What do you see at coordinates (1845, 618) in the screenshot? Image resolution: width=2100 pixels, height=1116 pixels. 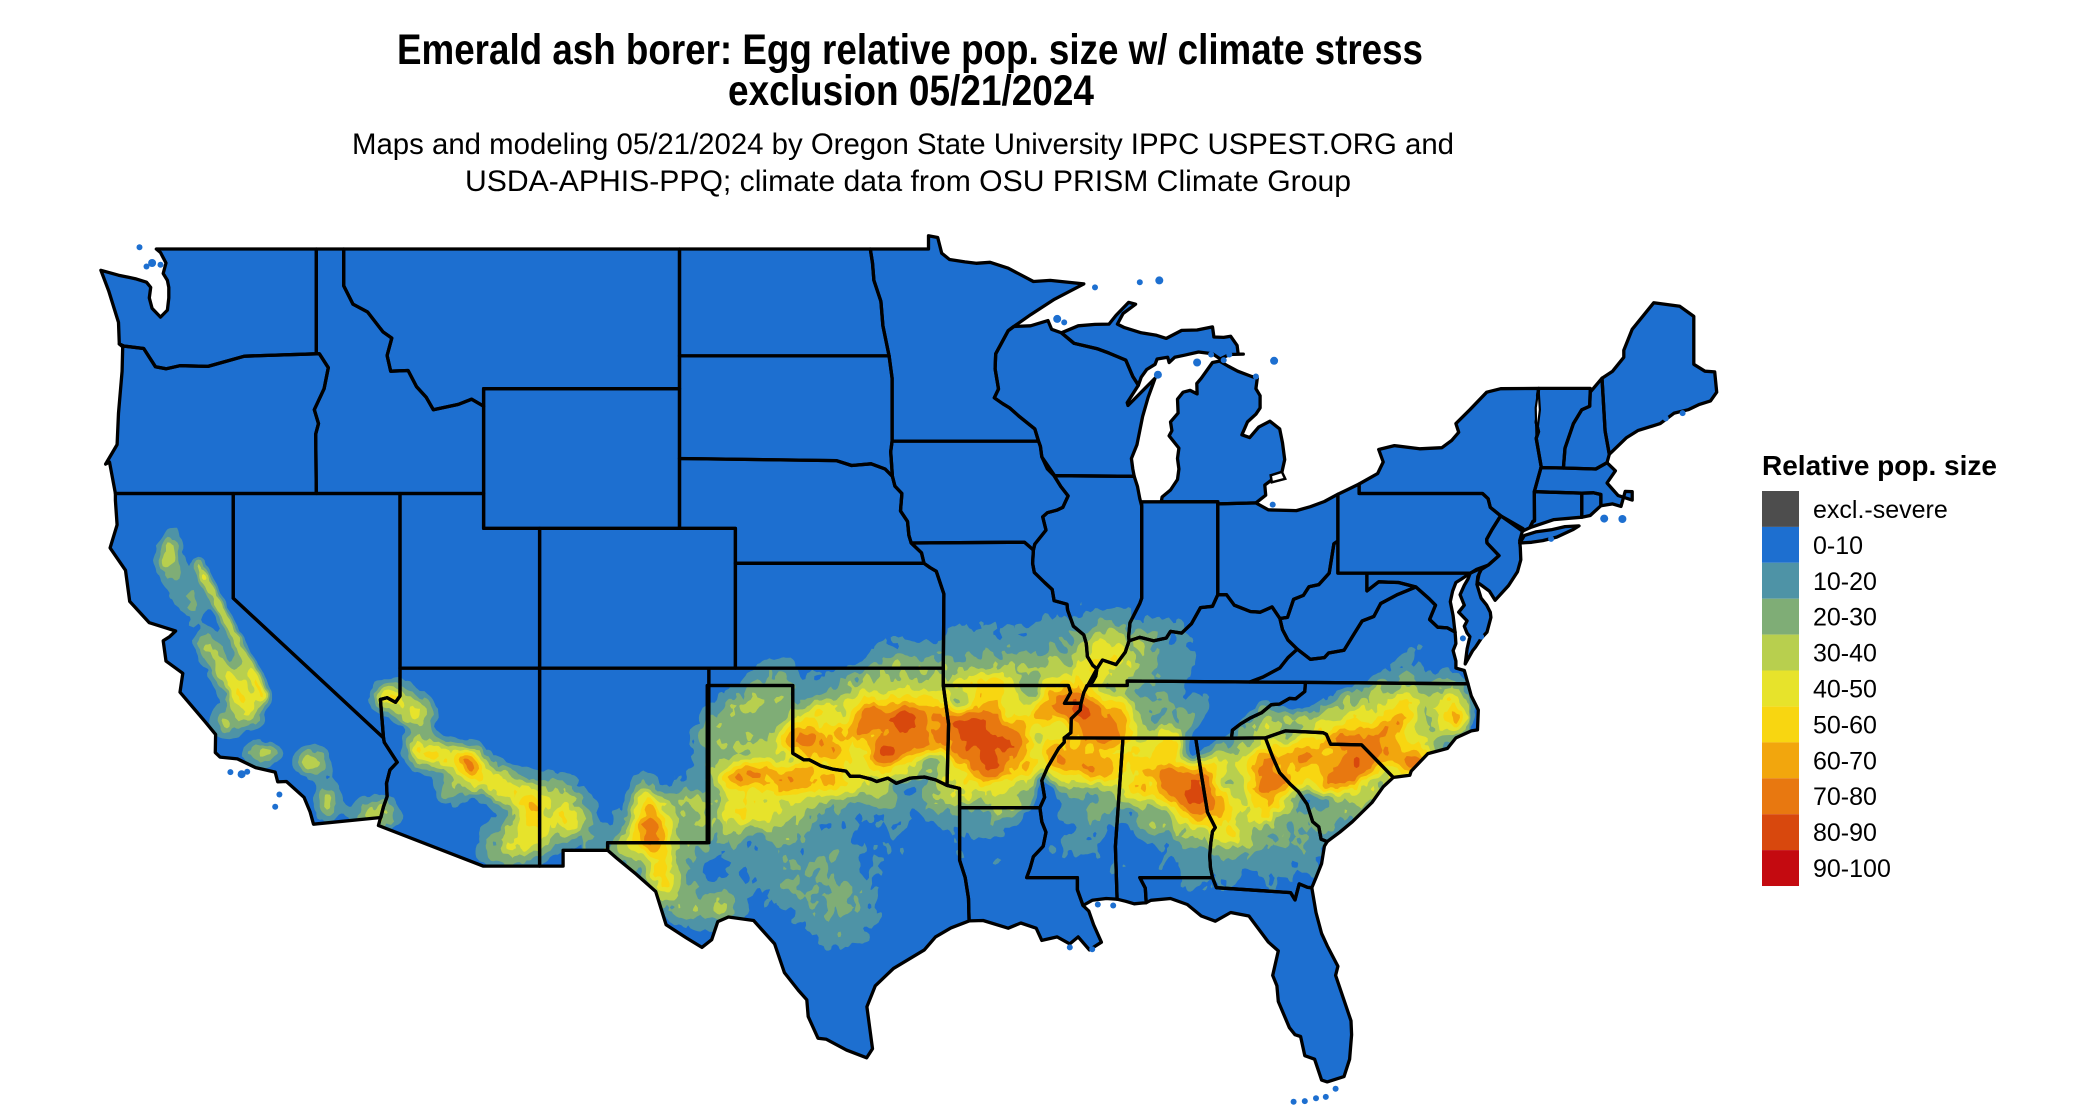 I see `svg-text: 20-30` at bounding box center [1845, 618].